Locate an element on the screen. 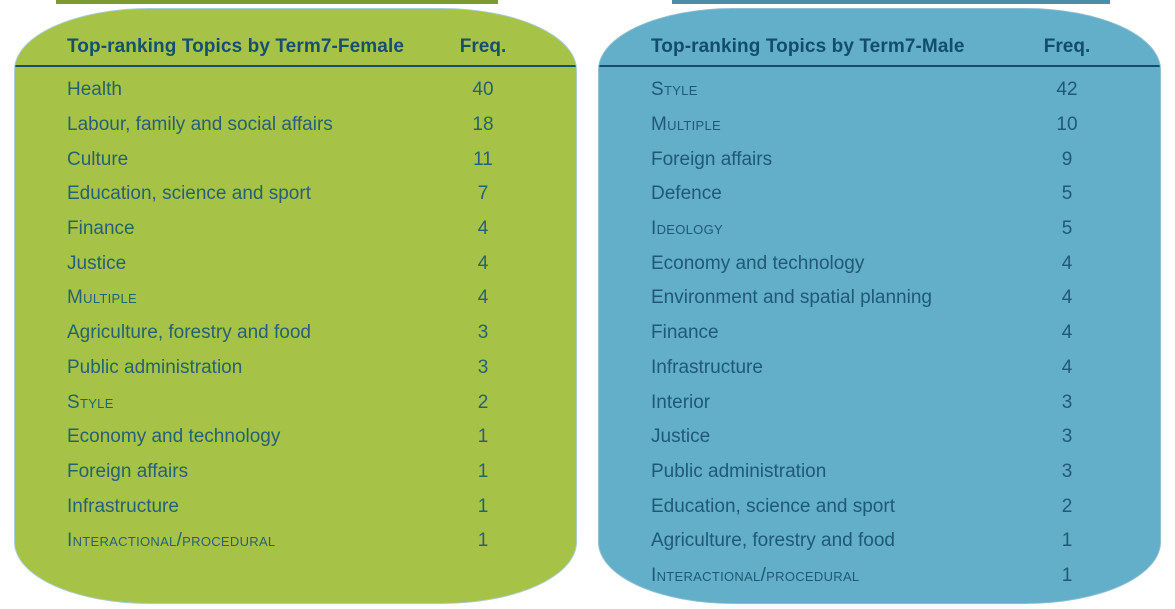  table-row: Multiple 4 is located at coordinates (295, 298).